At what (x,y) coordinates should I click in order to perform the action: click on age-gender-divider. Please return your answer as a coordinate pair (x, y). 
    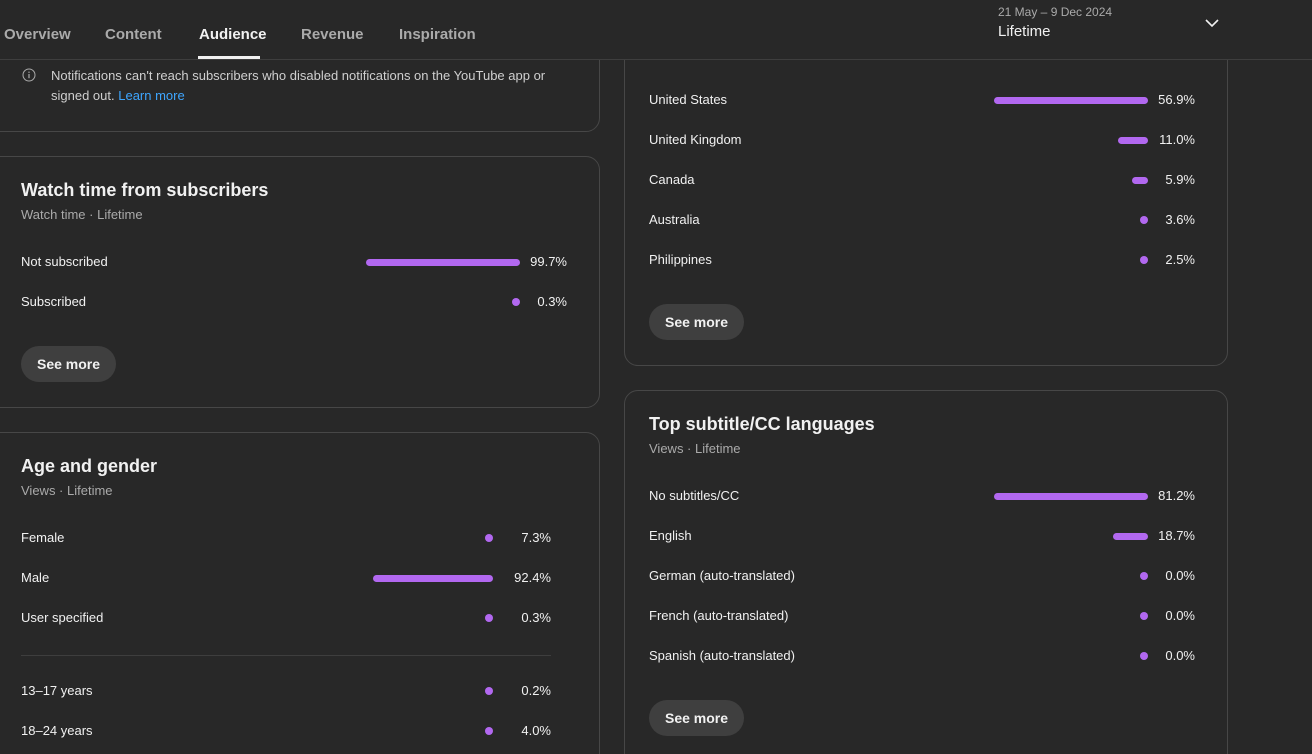
    Looking at the image, I should click on (286, 655).